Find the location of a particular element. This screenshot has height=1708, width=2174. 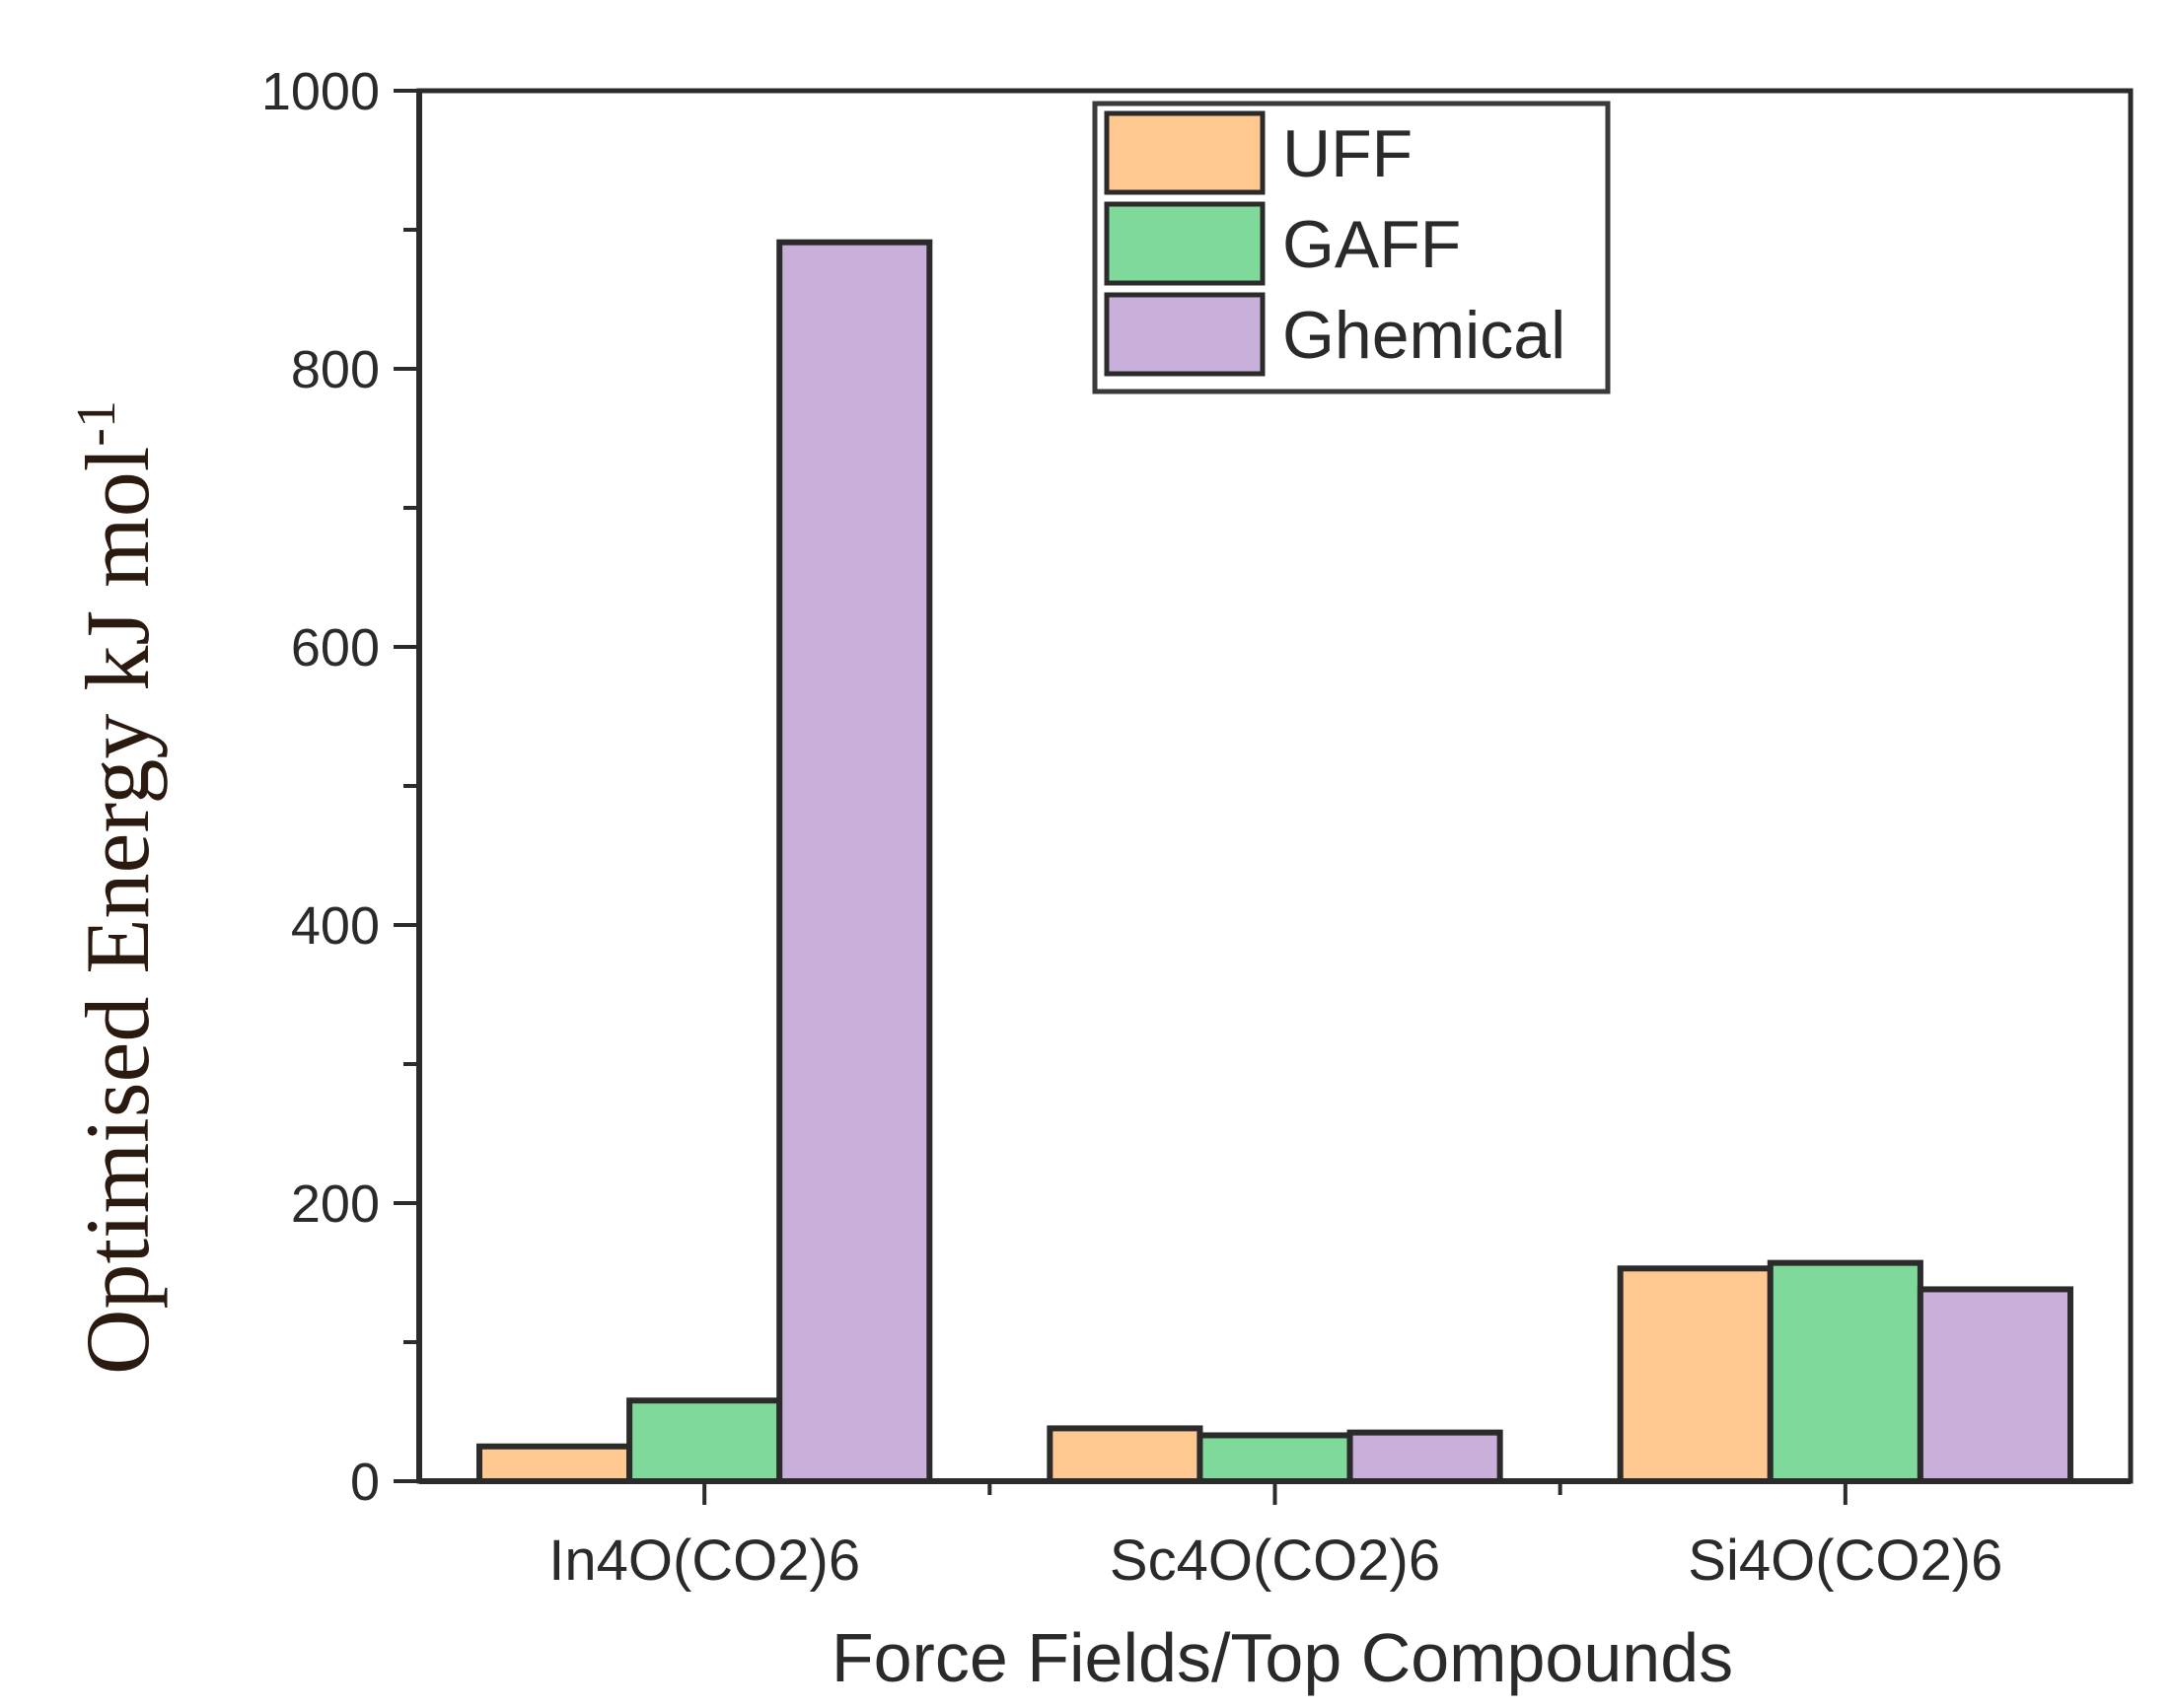

y-tick-label: 800 is located at coordinates (335, 369).